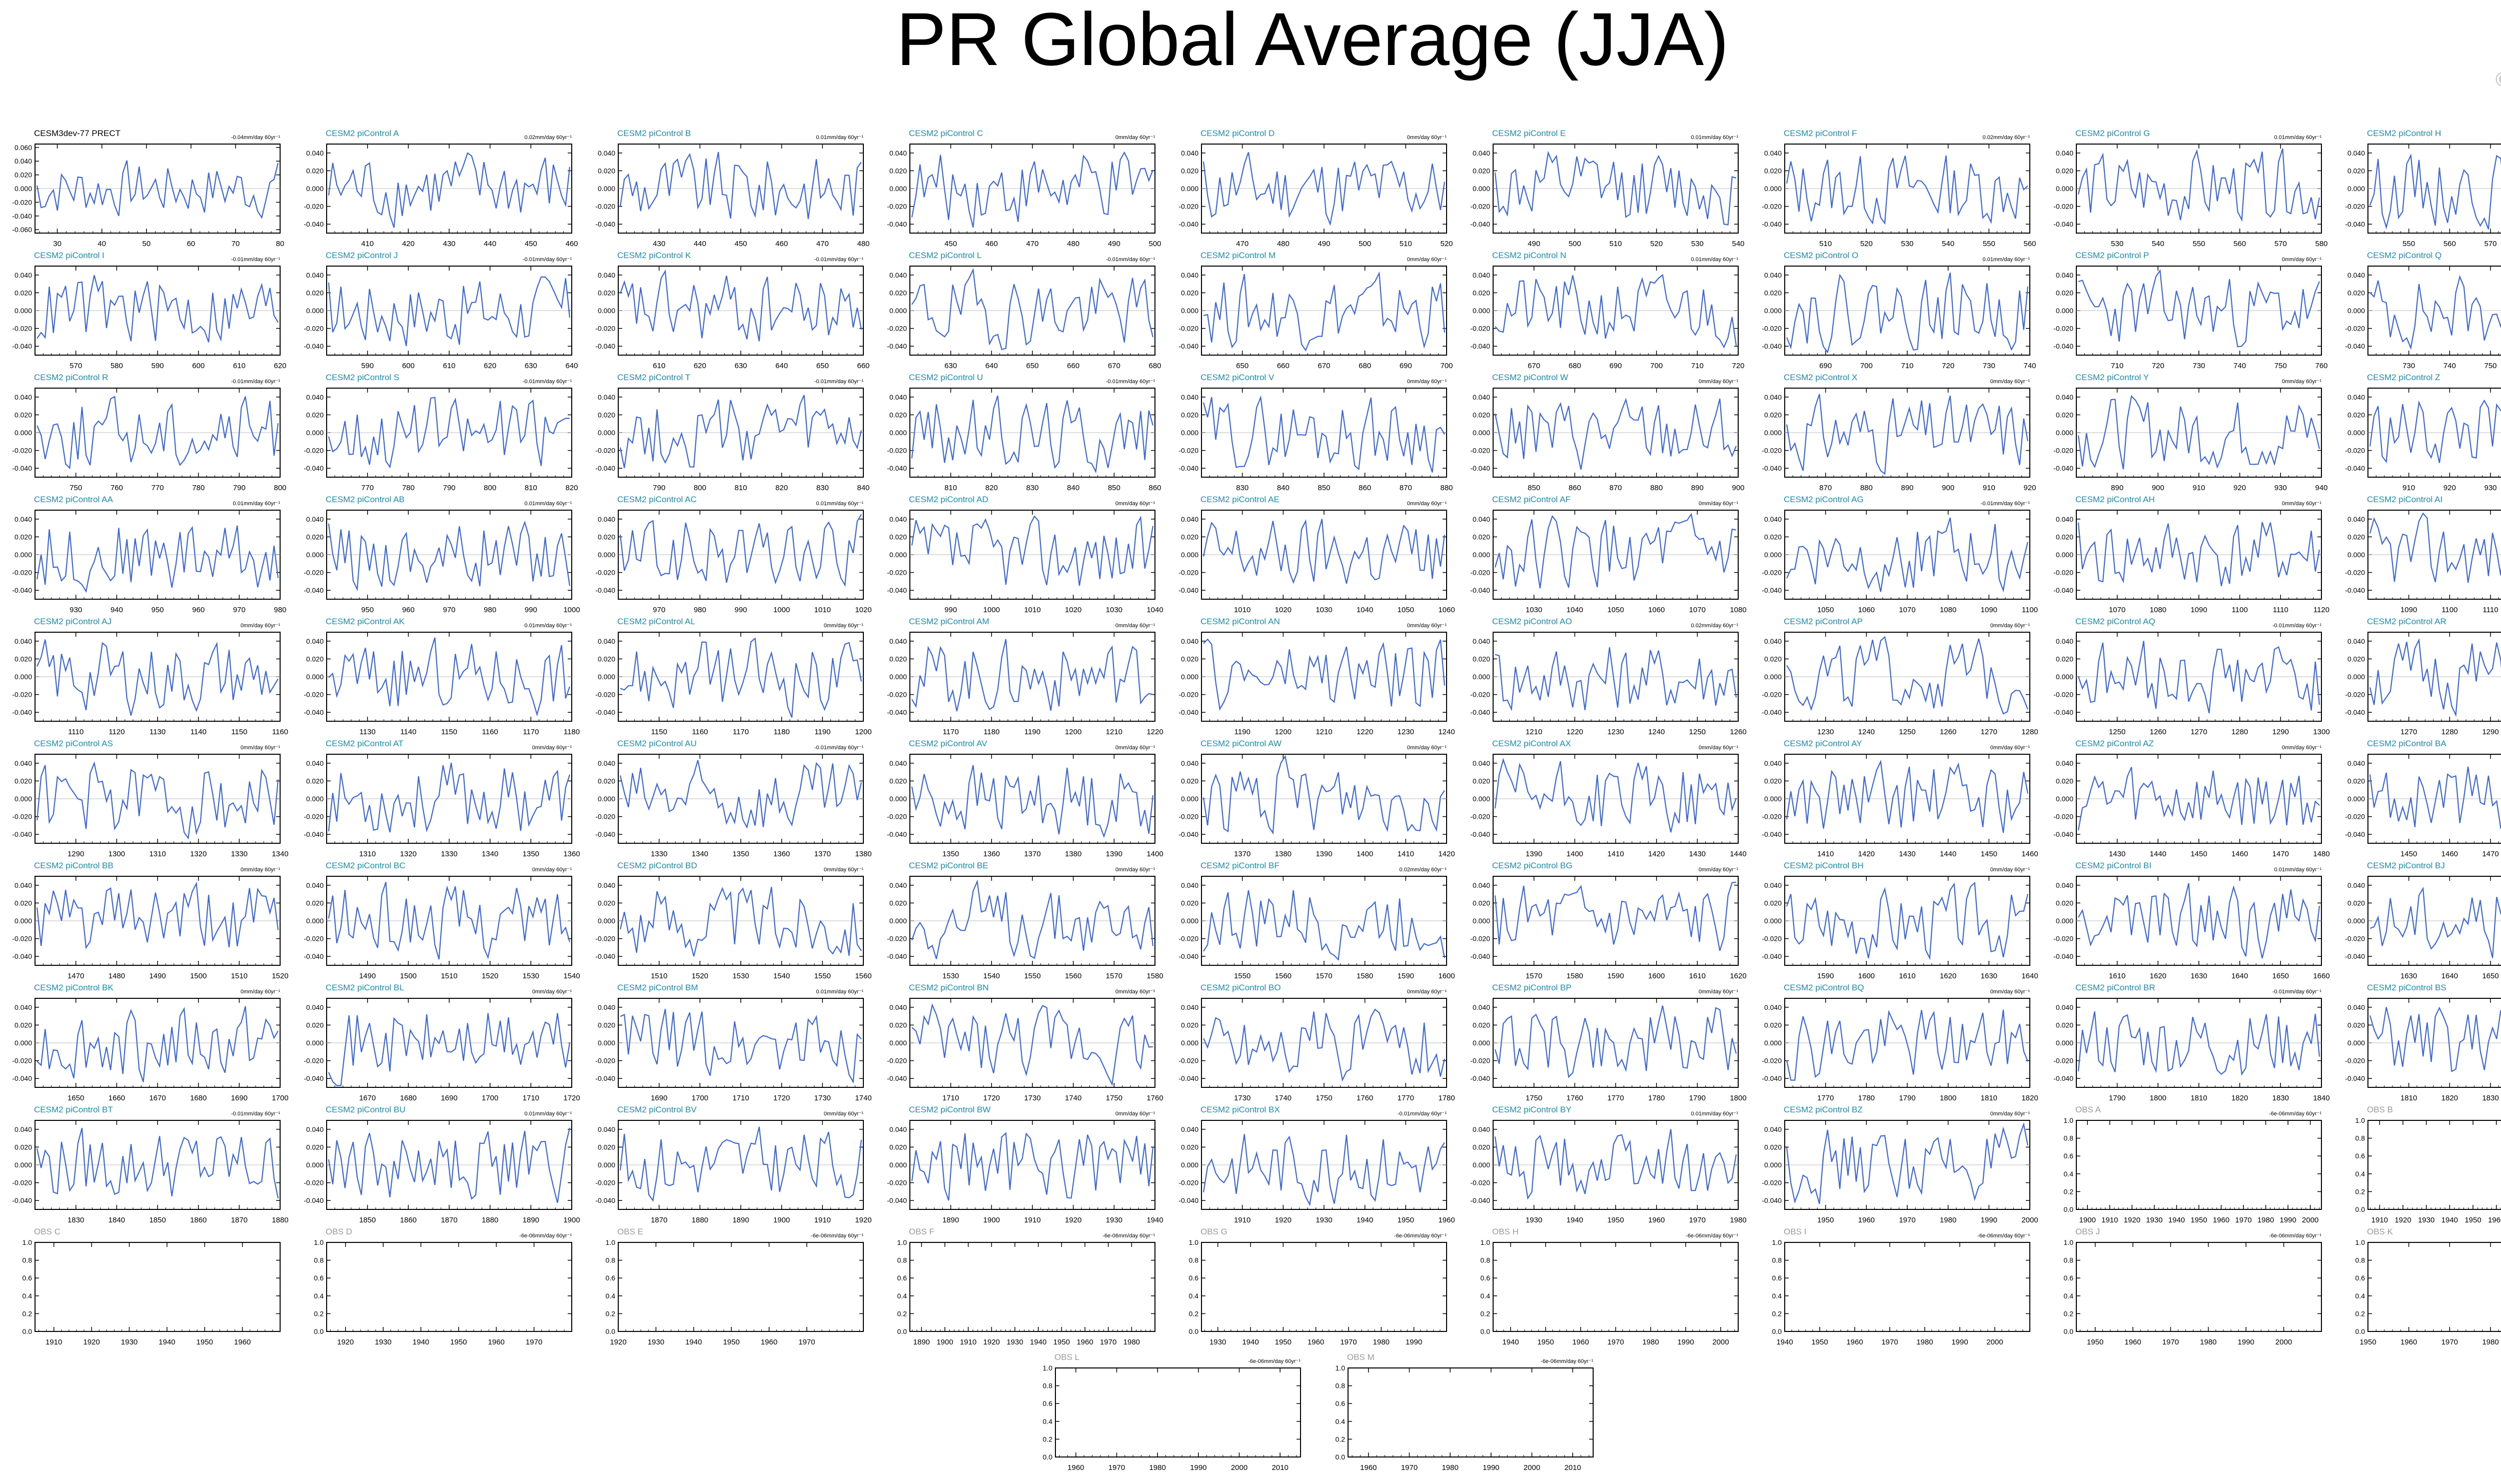 The width and height of the screenshot is (2501, 1484). What do you see at coordinates (1130, 260) in the screenshot?
I see `panel-trend: -0.01mm/day 60yr⁻¹` at bounding box center [1130, 260].